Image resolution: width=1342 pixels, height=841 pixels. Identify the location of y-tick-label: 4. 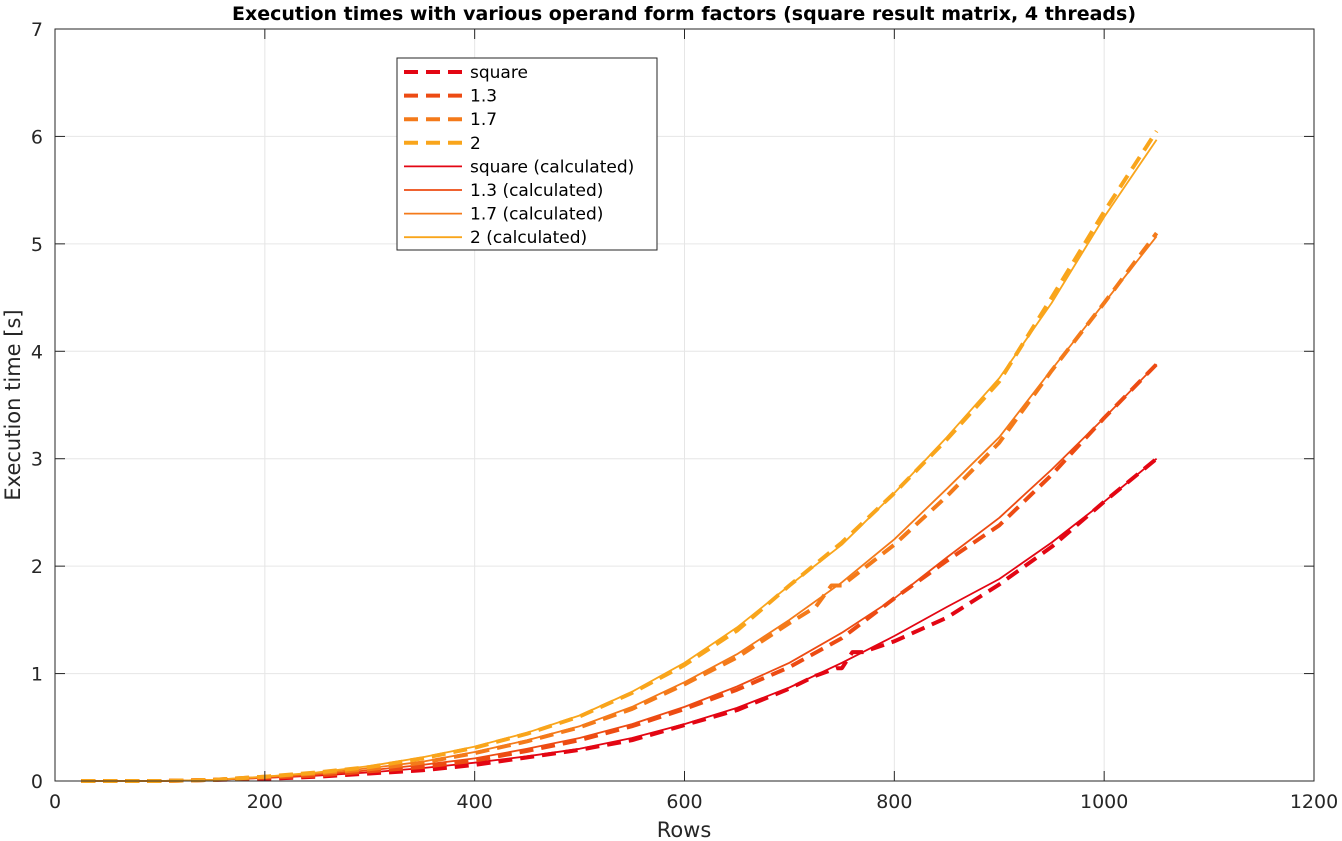
(37, 352).